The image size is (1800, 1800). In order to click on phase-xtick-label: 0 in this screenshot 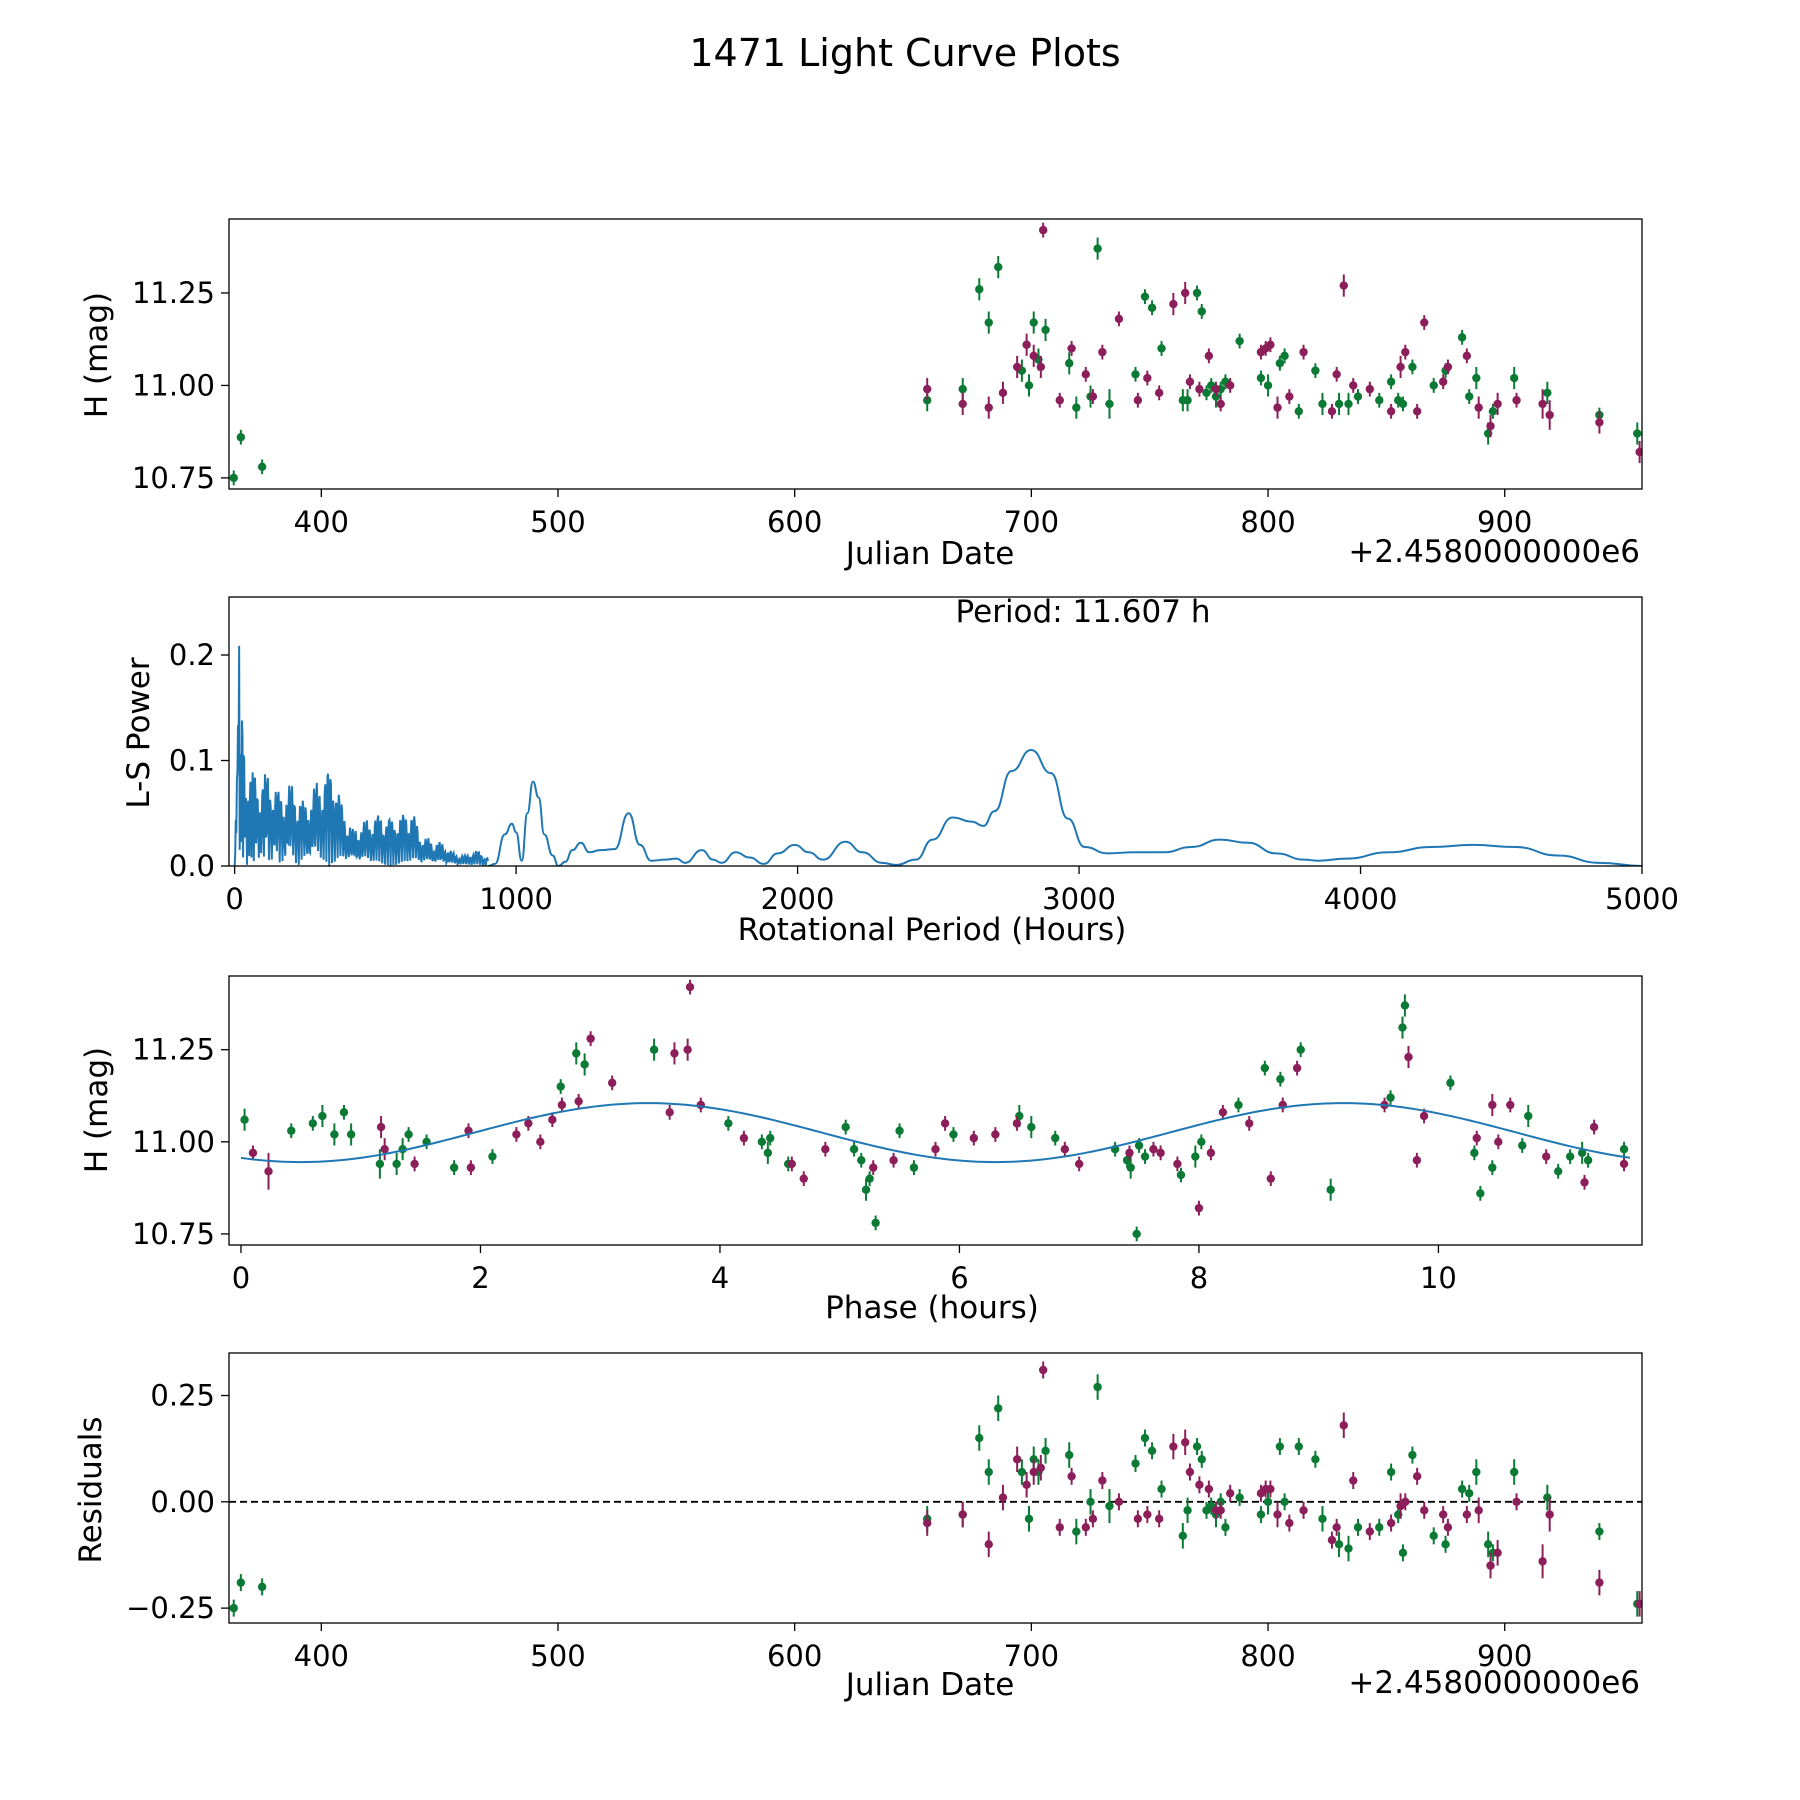, I will do `click(241, 1278)`.